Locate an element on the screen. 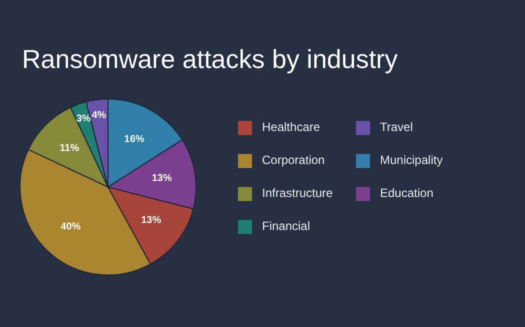 This screenshot has height=327, width=525. legend-label: Travel is located at coordinates (396, 127).